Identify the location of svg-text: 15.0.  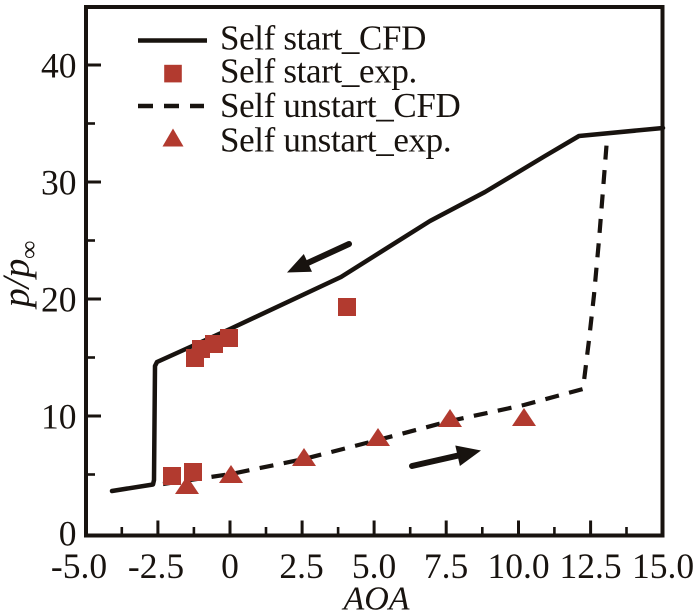
(663, 566).